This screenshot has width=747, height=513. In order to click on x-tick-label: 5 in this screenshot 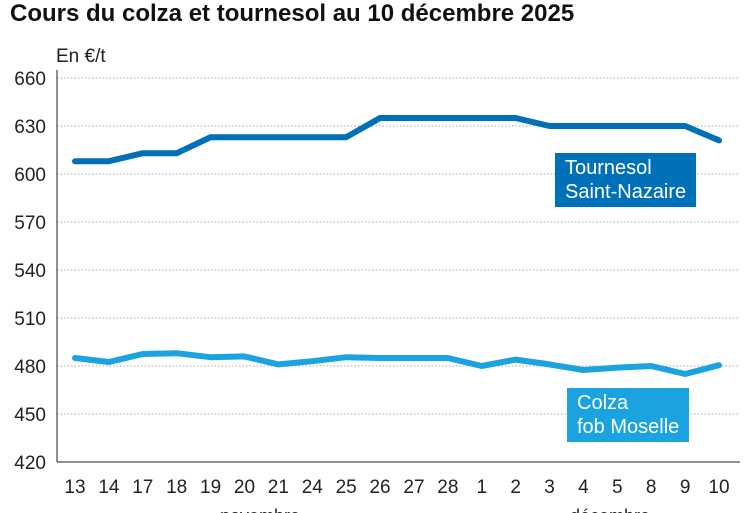, I will do `click(617, 487)`.